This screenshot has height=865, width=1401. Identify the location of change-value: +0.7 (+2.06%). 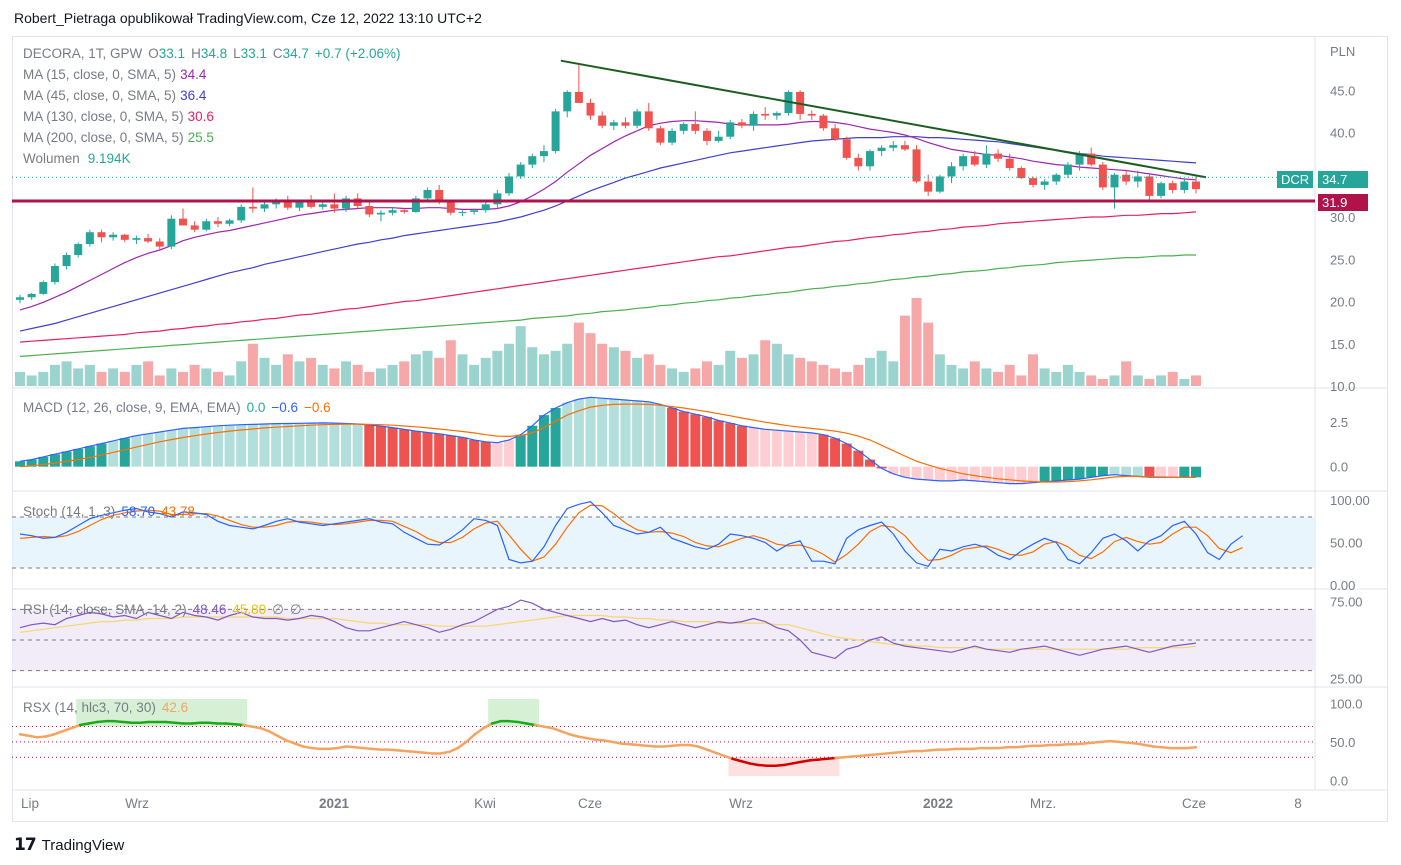
(357, 53).